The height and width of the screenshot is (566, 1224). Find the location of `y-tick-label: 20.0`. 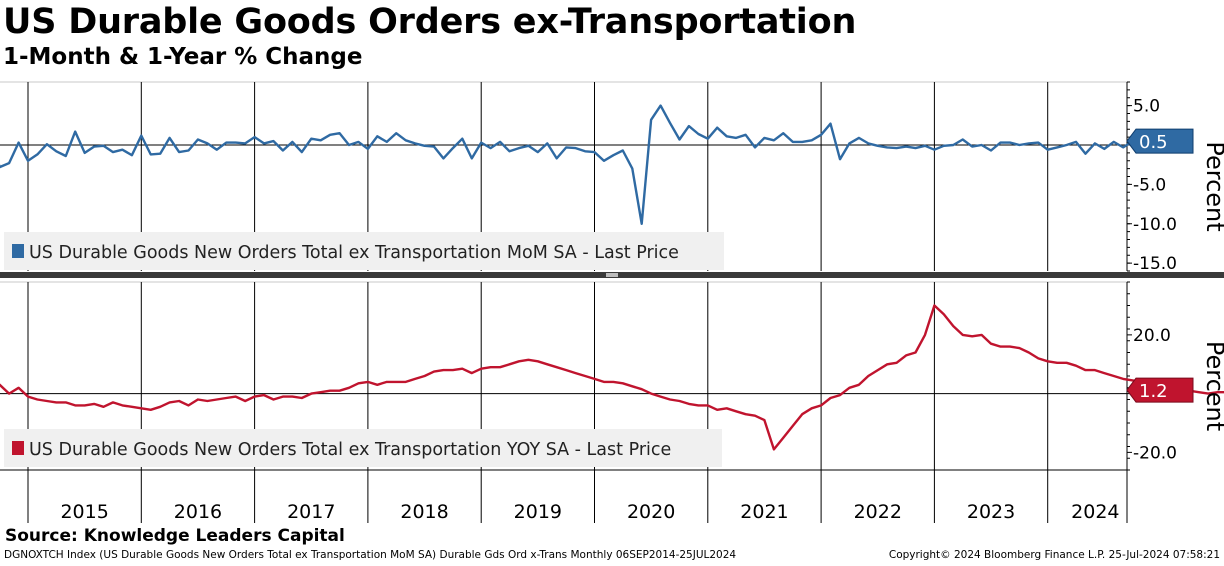

y-tick-label: 20.0 is located at coordinates (1152, 336).